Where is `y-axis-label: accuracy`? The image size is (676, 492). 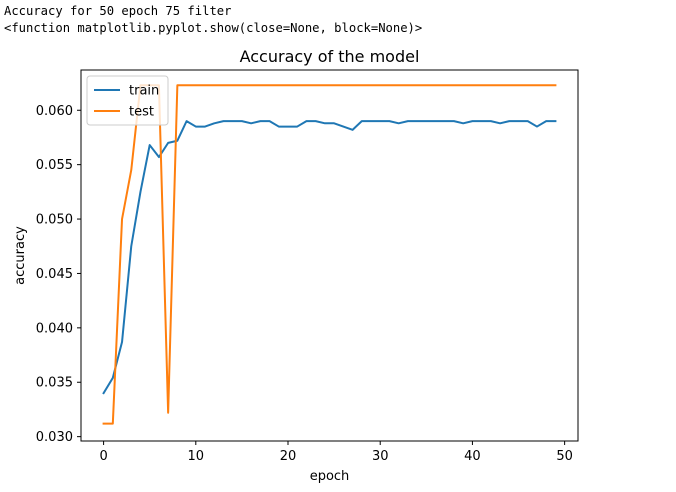
y-axis-label: accuracy is located at coordinates (20, 255).